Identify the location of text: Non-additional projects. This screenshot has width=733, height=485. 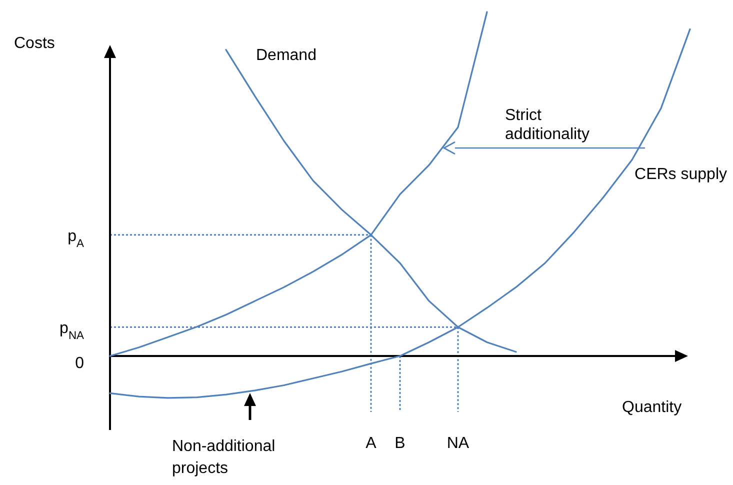
(224, 457).